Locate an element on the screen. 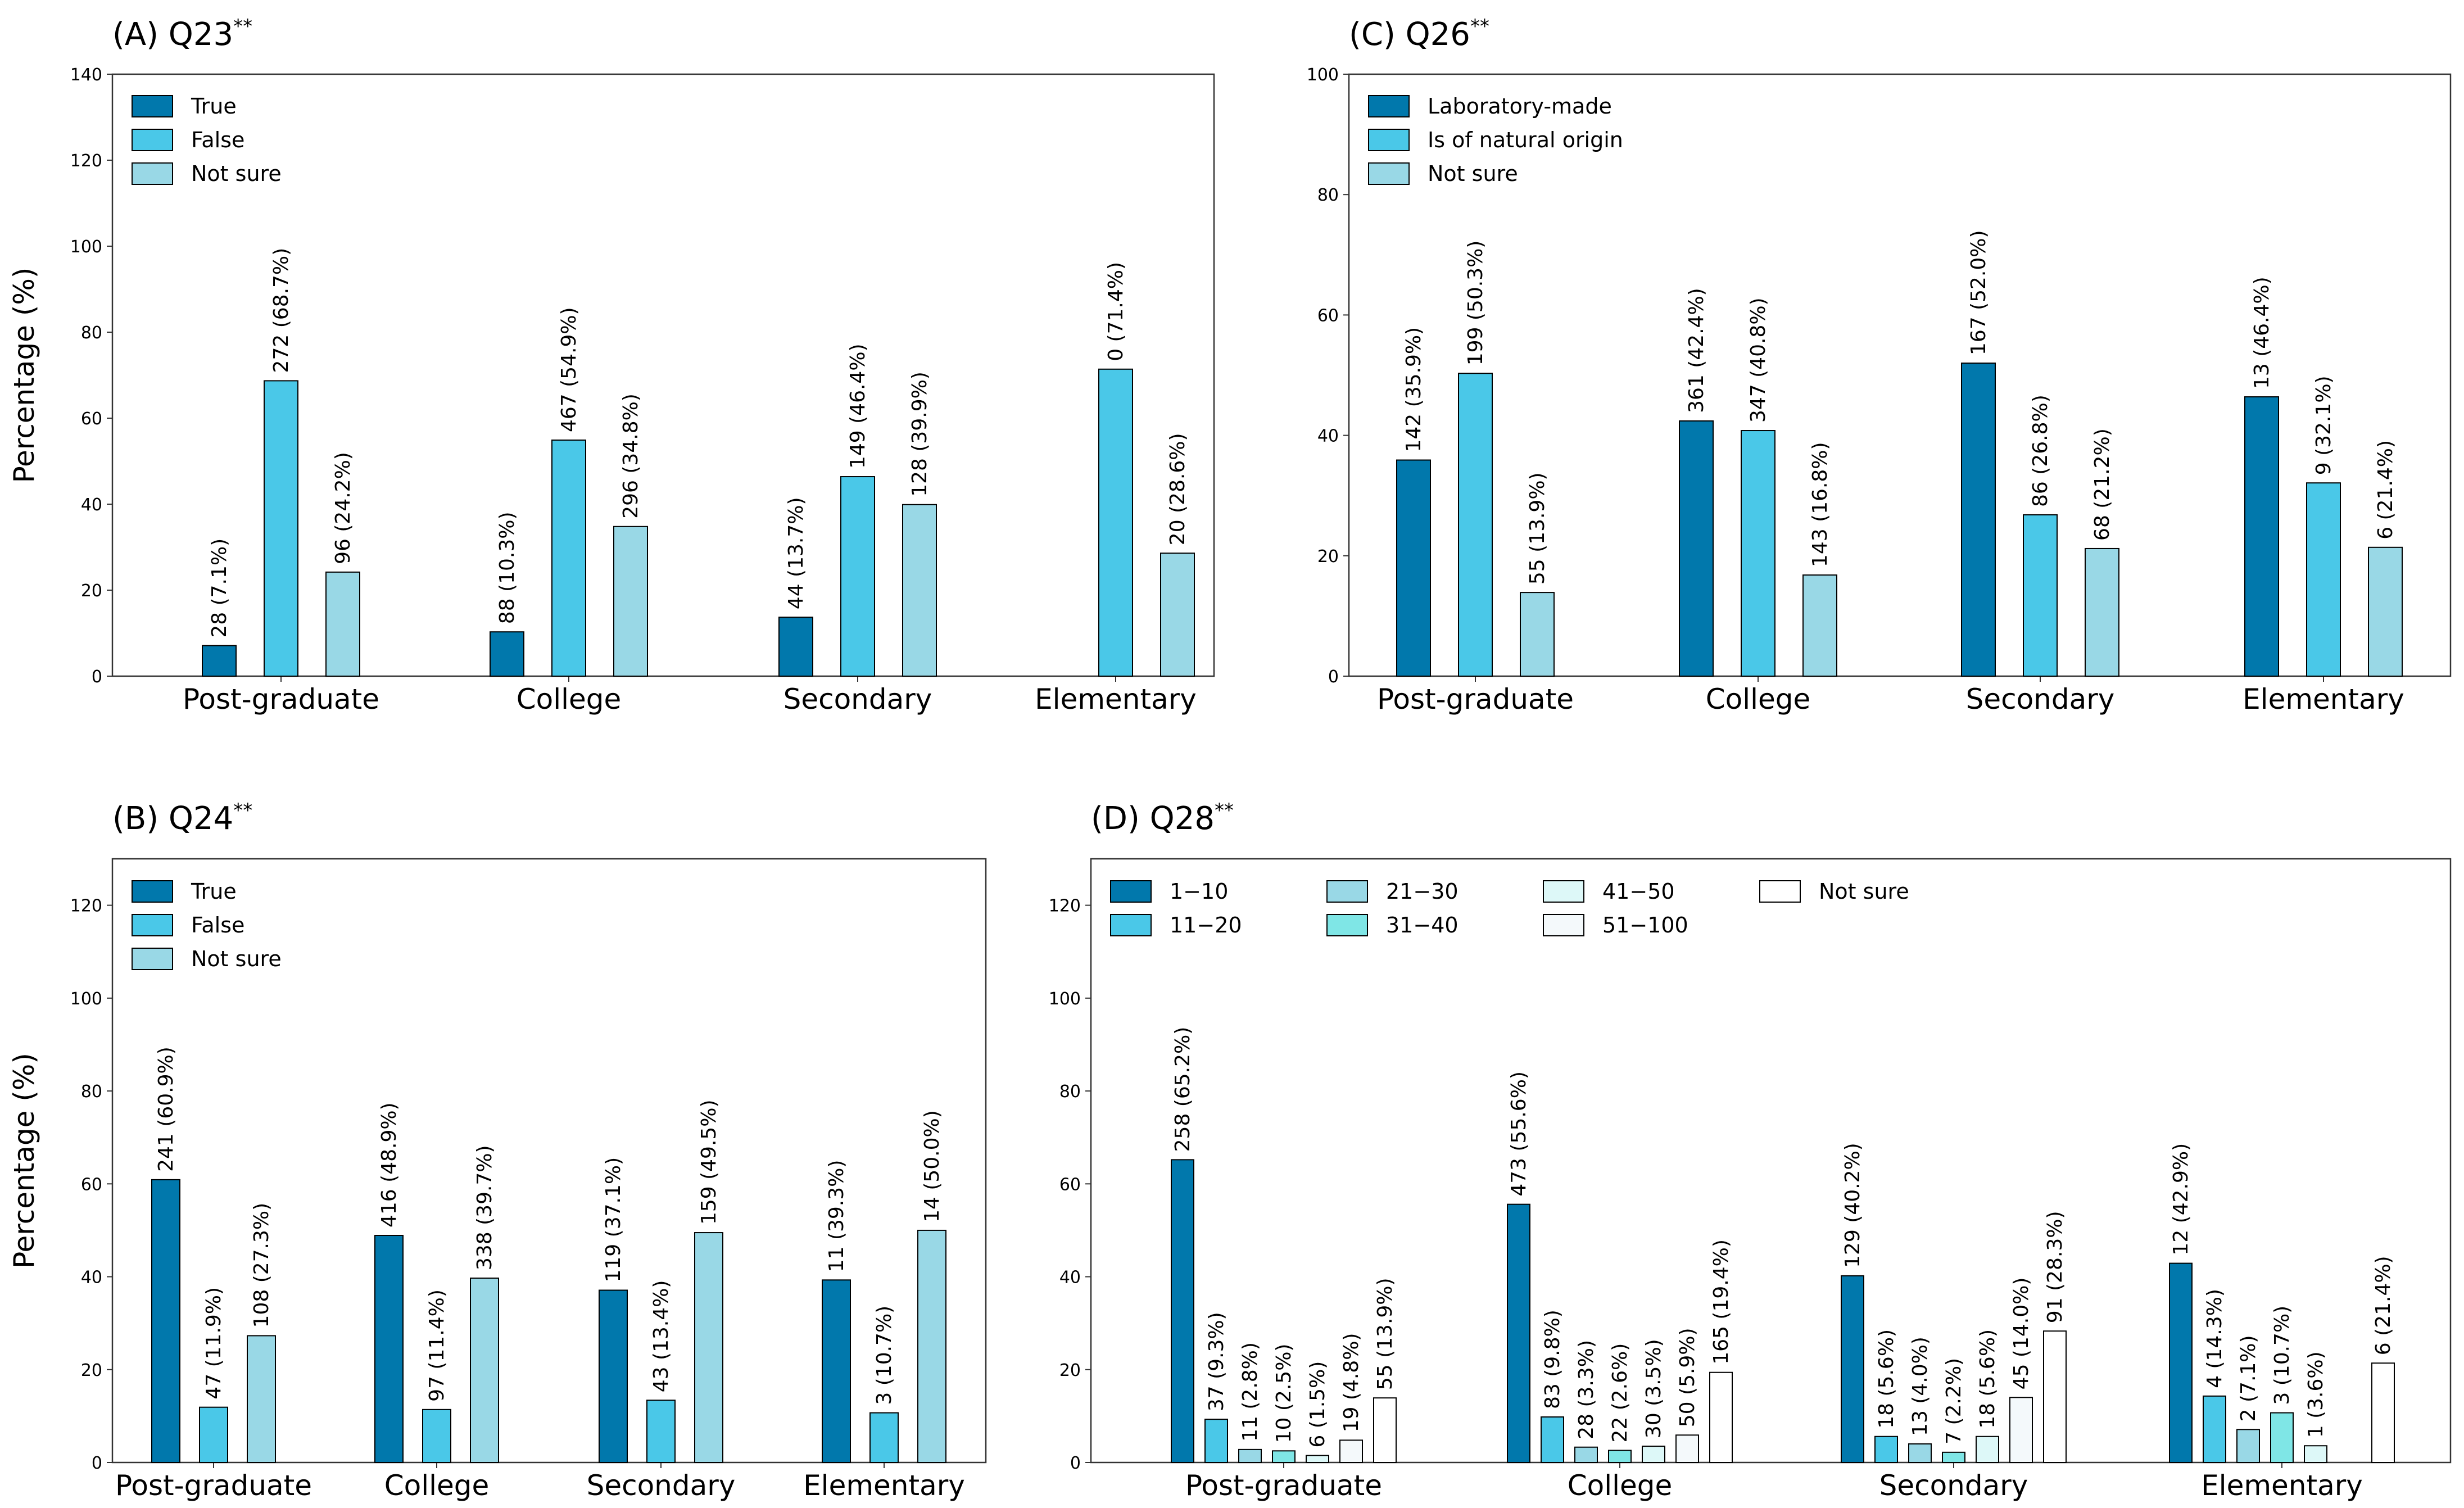 The height and width of the screenshot is (1508, 2464). bar-data-label: 143 (16.8%) is located at coordinates (1820, 504).